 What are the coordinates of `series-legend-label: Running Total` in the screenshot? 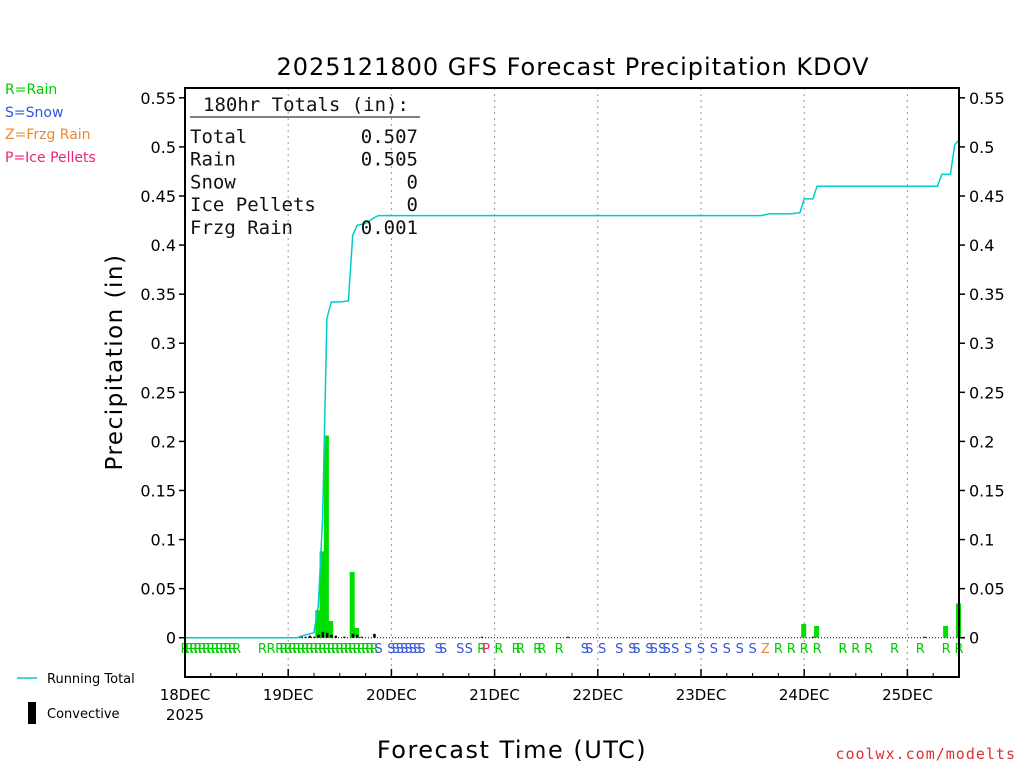 It's located at (91, 679).